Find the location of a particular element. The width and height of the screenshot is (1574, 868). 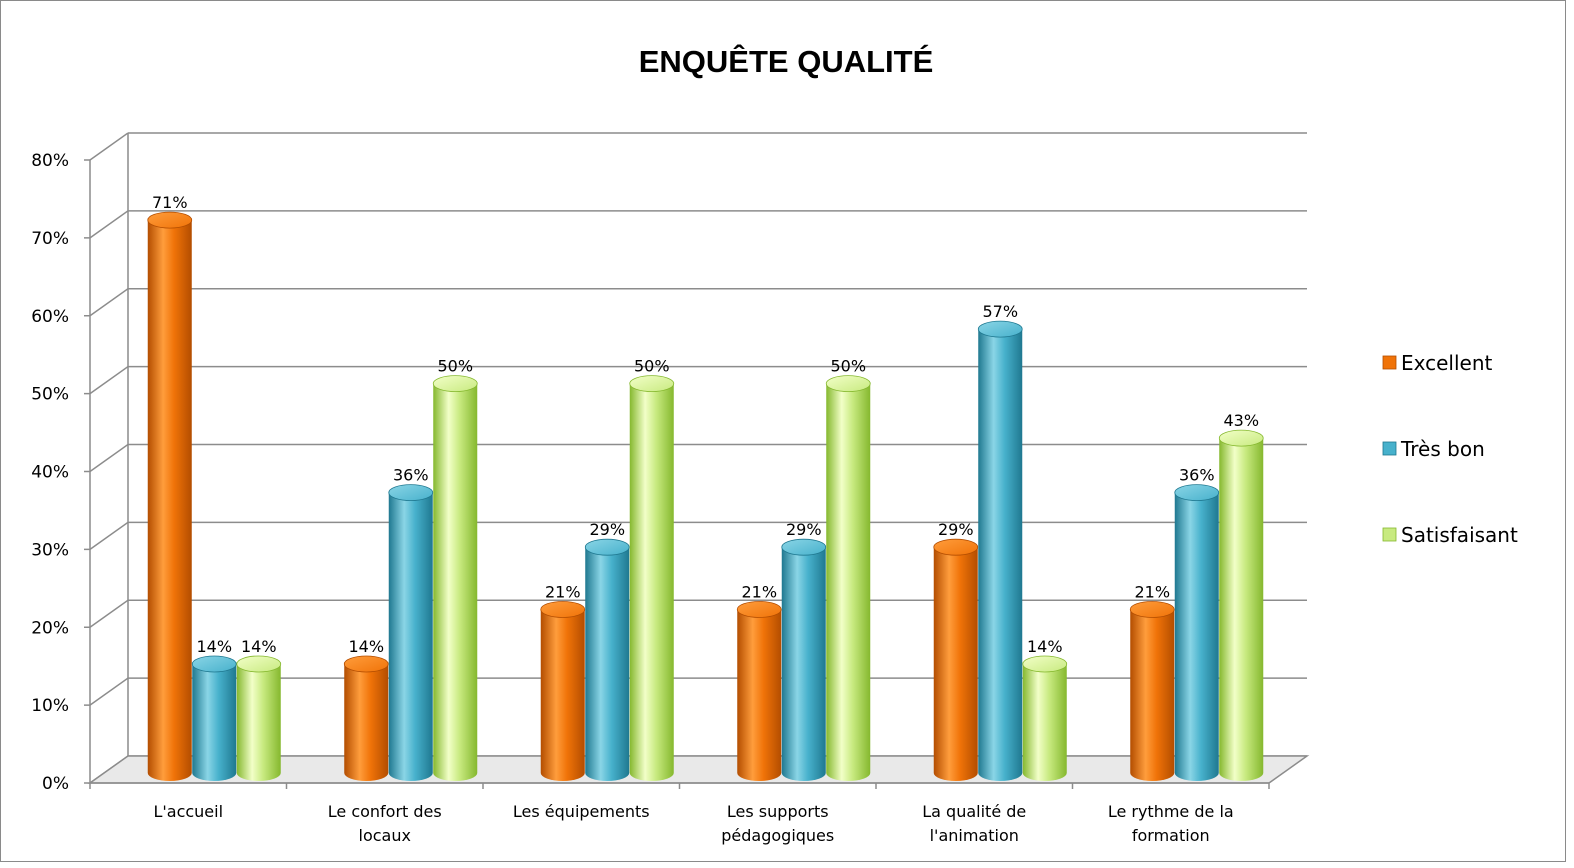

legend-label: Satisfaisant is located at coordinates (1459, 535).